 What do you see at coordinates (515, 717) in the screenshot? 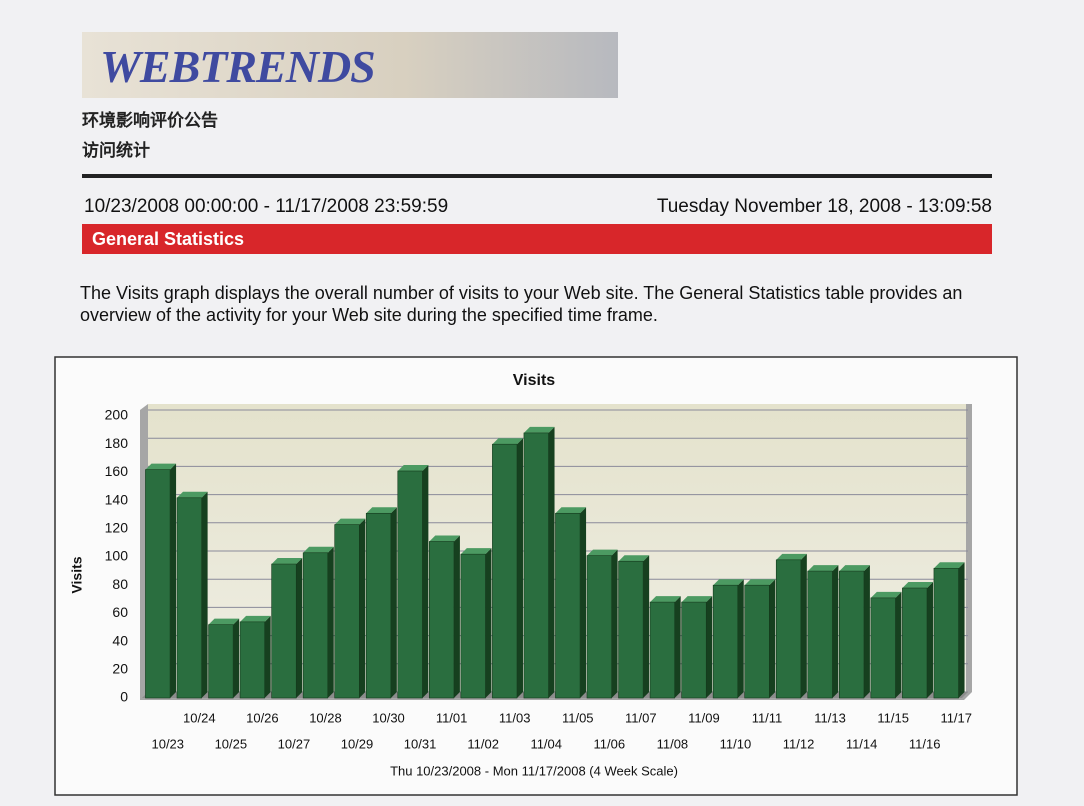
I see `x-tick-label: 11/03` at bounding box center [515, 717].